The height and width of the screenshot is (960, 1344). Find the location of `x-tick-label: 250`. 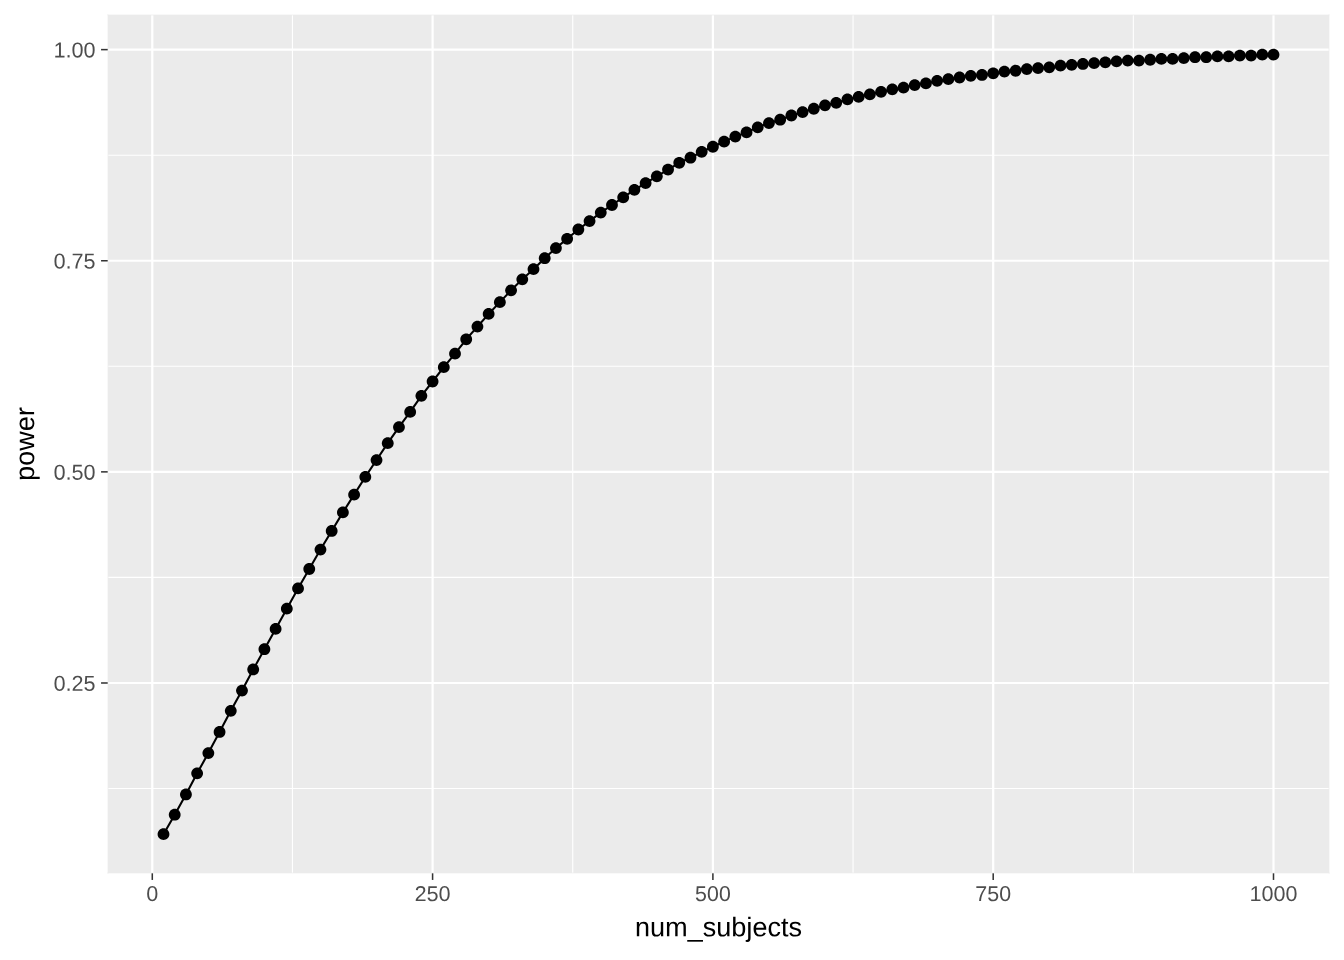

x-tick-label: 250 is located at coordinates (432, 894).